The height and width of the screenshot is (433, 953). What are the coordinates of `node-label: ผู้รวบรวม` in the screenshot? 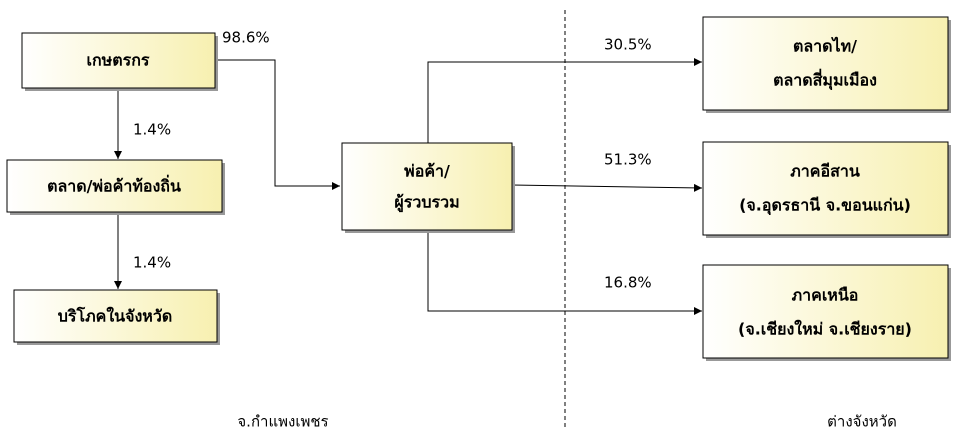 It's located at (426, 203).